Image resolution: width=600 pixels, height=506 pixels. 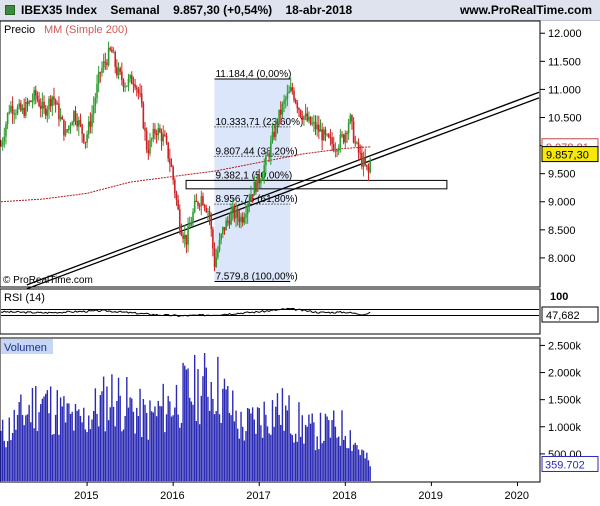 I want to click on x-tick-label: 2016, so click(x=172, y=496).